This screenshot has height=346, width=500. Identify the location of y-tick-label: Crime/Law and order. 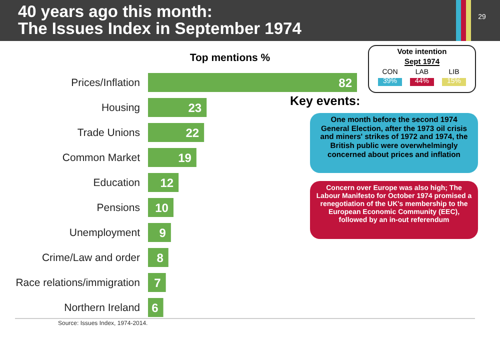
(91, 258).